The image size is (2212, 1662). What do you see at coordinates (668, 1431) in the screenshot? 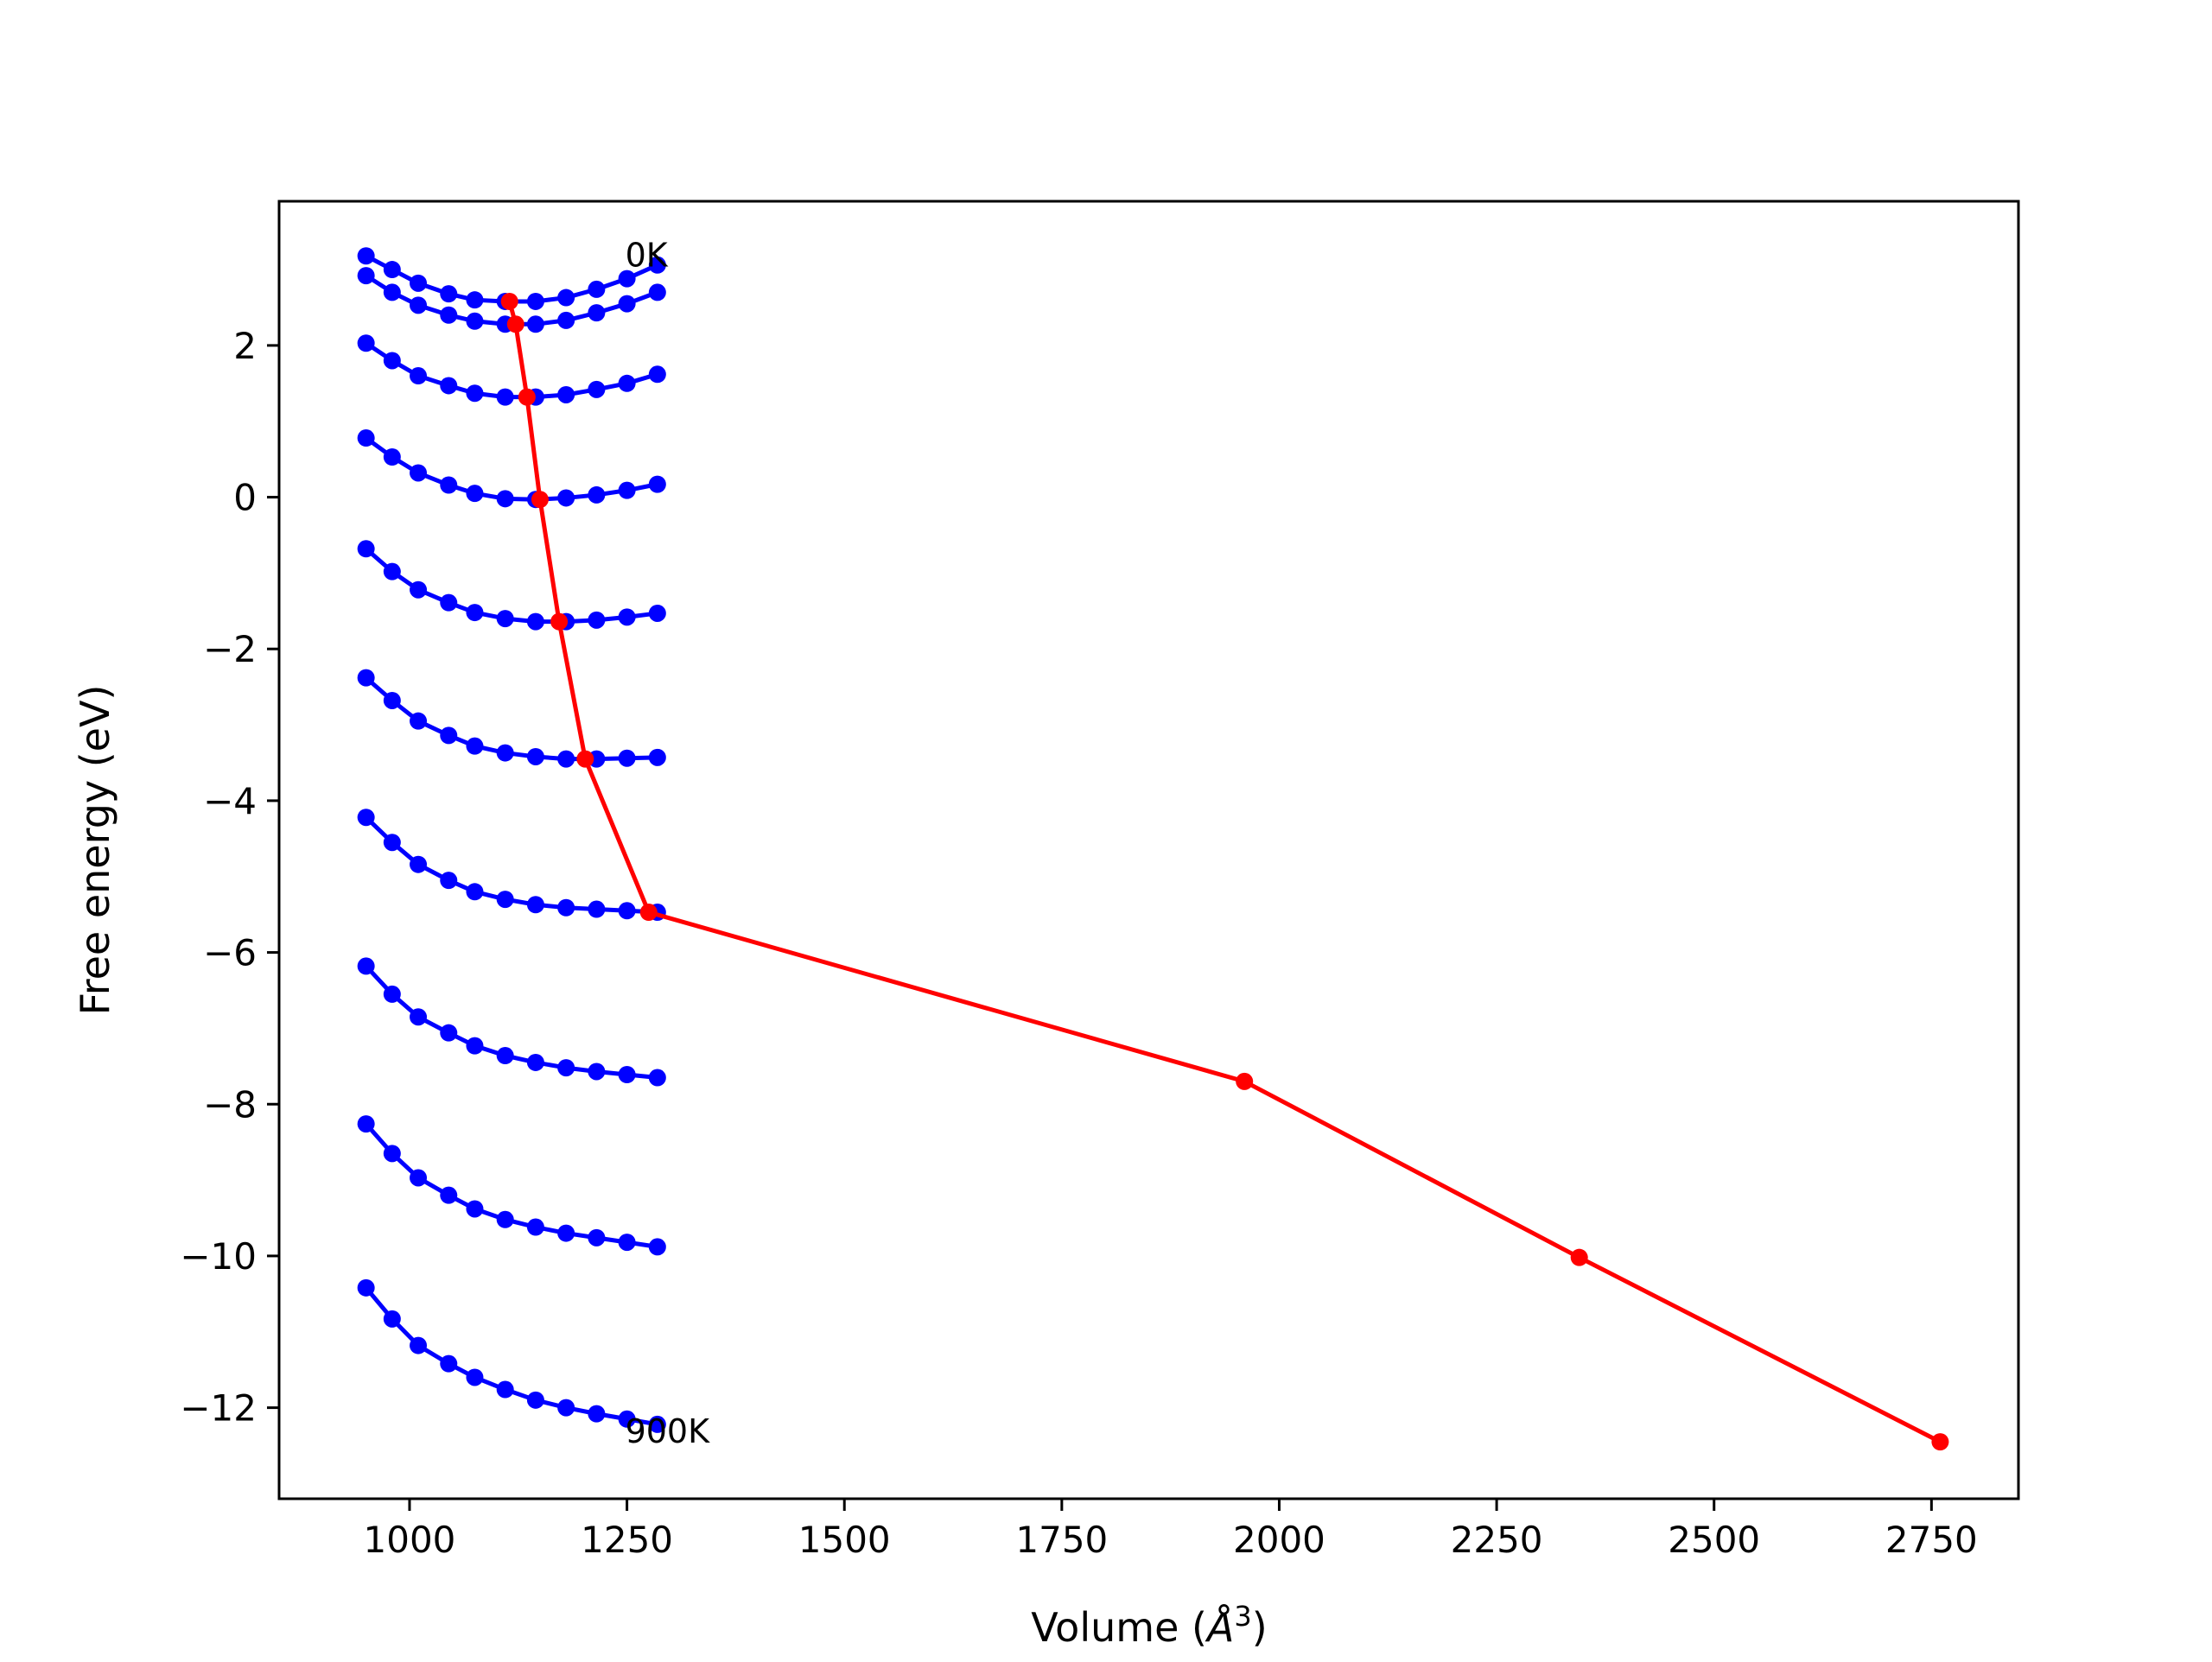
I see `annotation-1: 900K` at bounding box center [668, 1431].